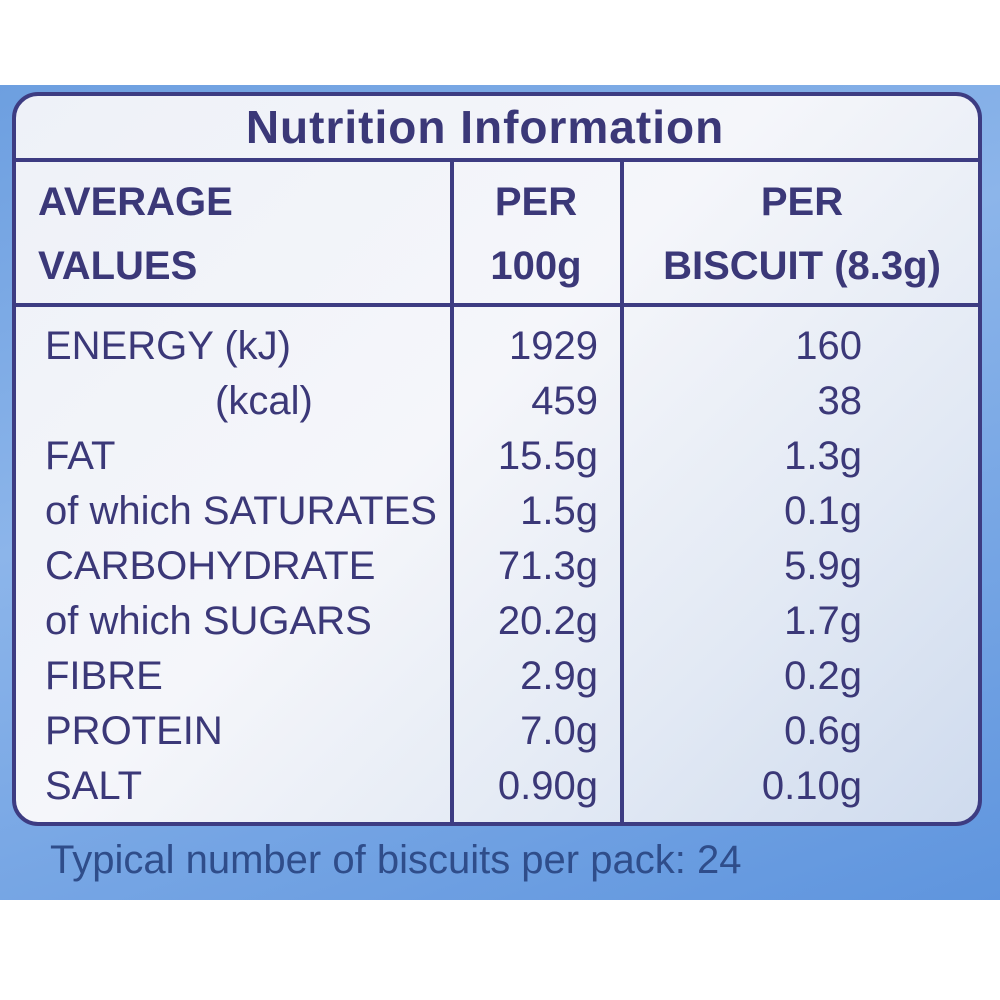 The width and height of the screenshot is (1000, 1000). What do you see at coordinates (135, 202) in the screenshot?
I see `header-cell: AVERAGE` at bounding box center [135, 202].